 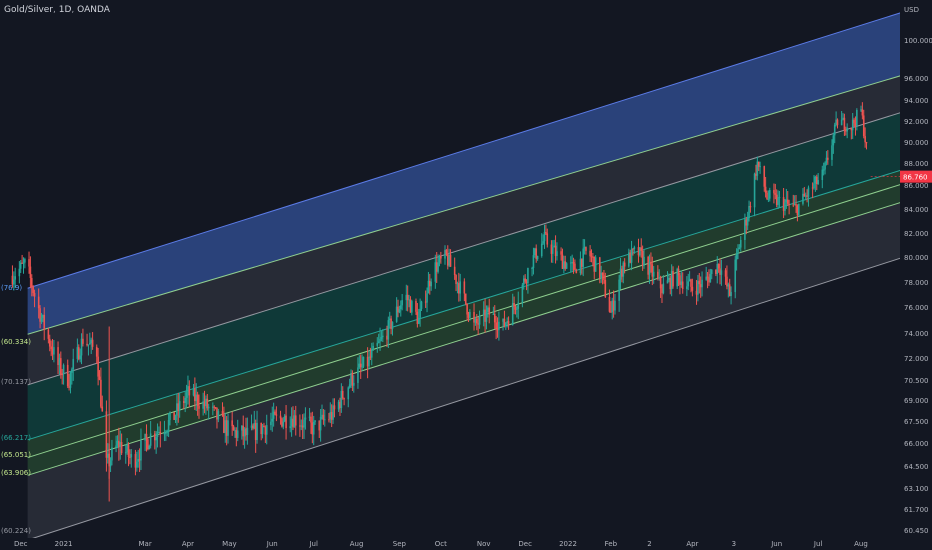 What do you see at coordinates (29, 10) in the screenshot?
I see `symbol-name: Gold/Silver` at bounding box center [29, 10].